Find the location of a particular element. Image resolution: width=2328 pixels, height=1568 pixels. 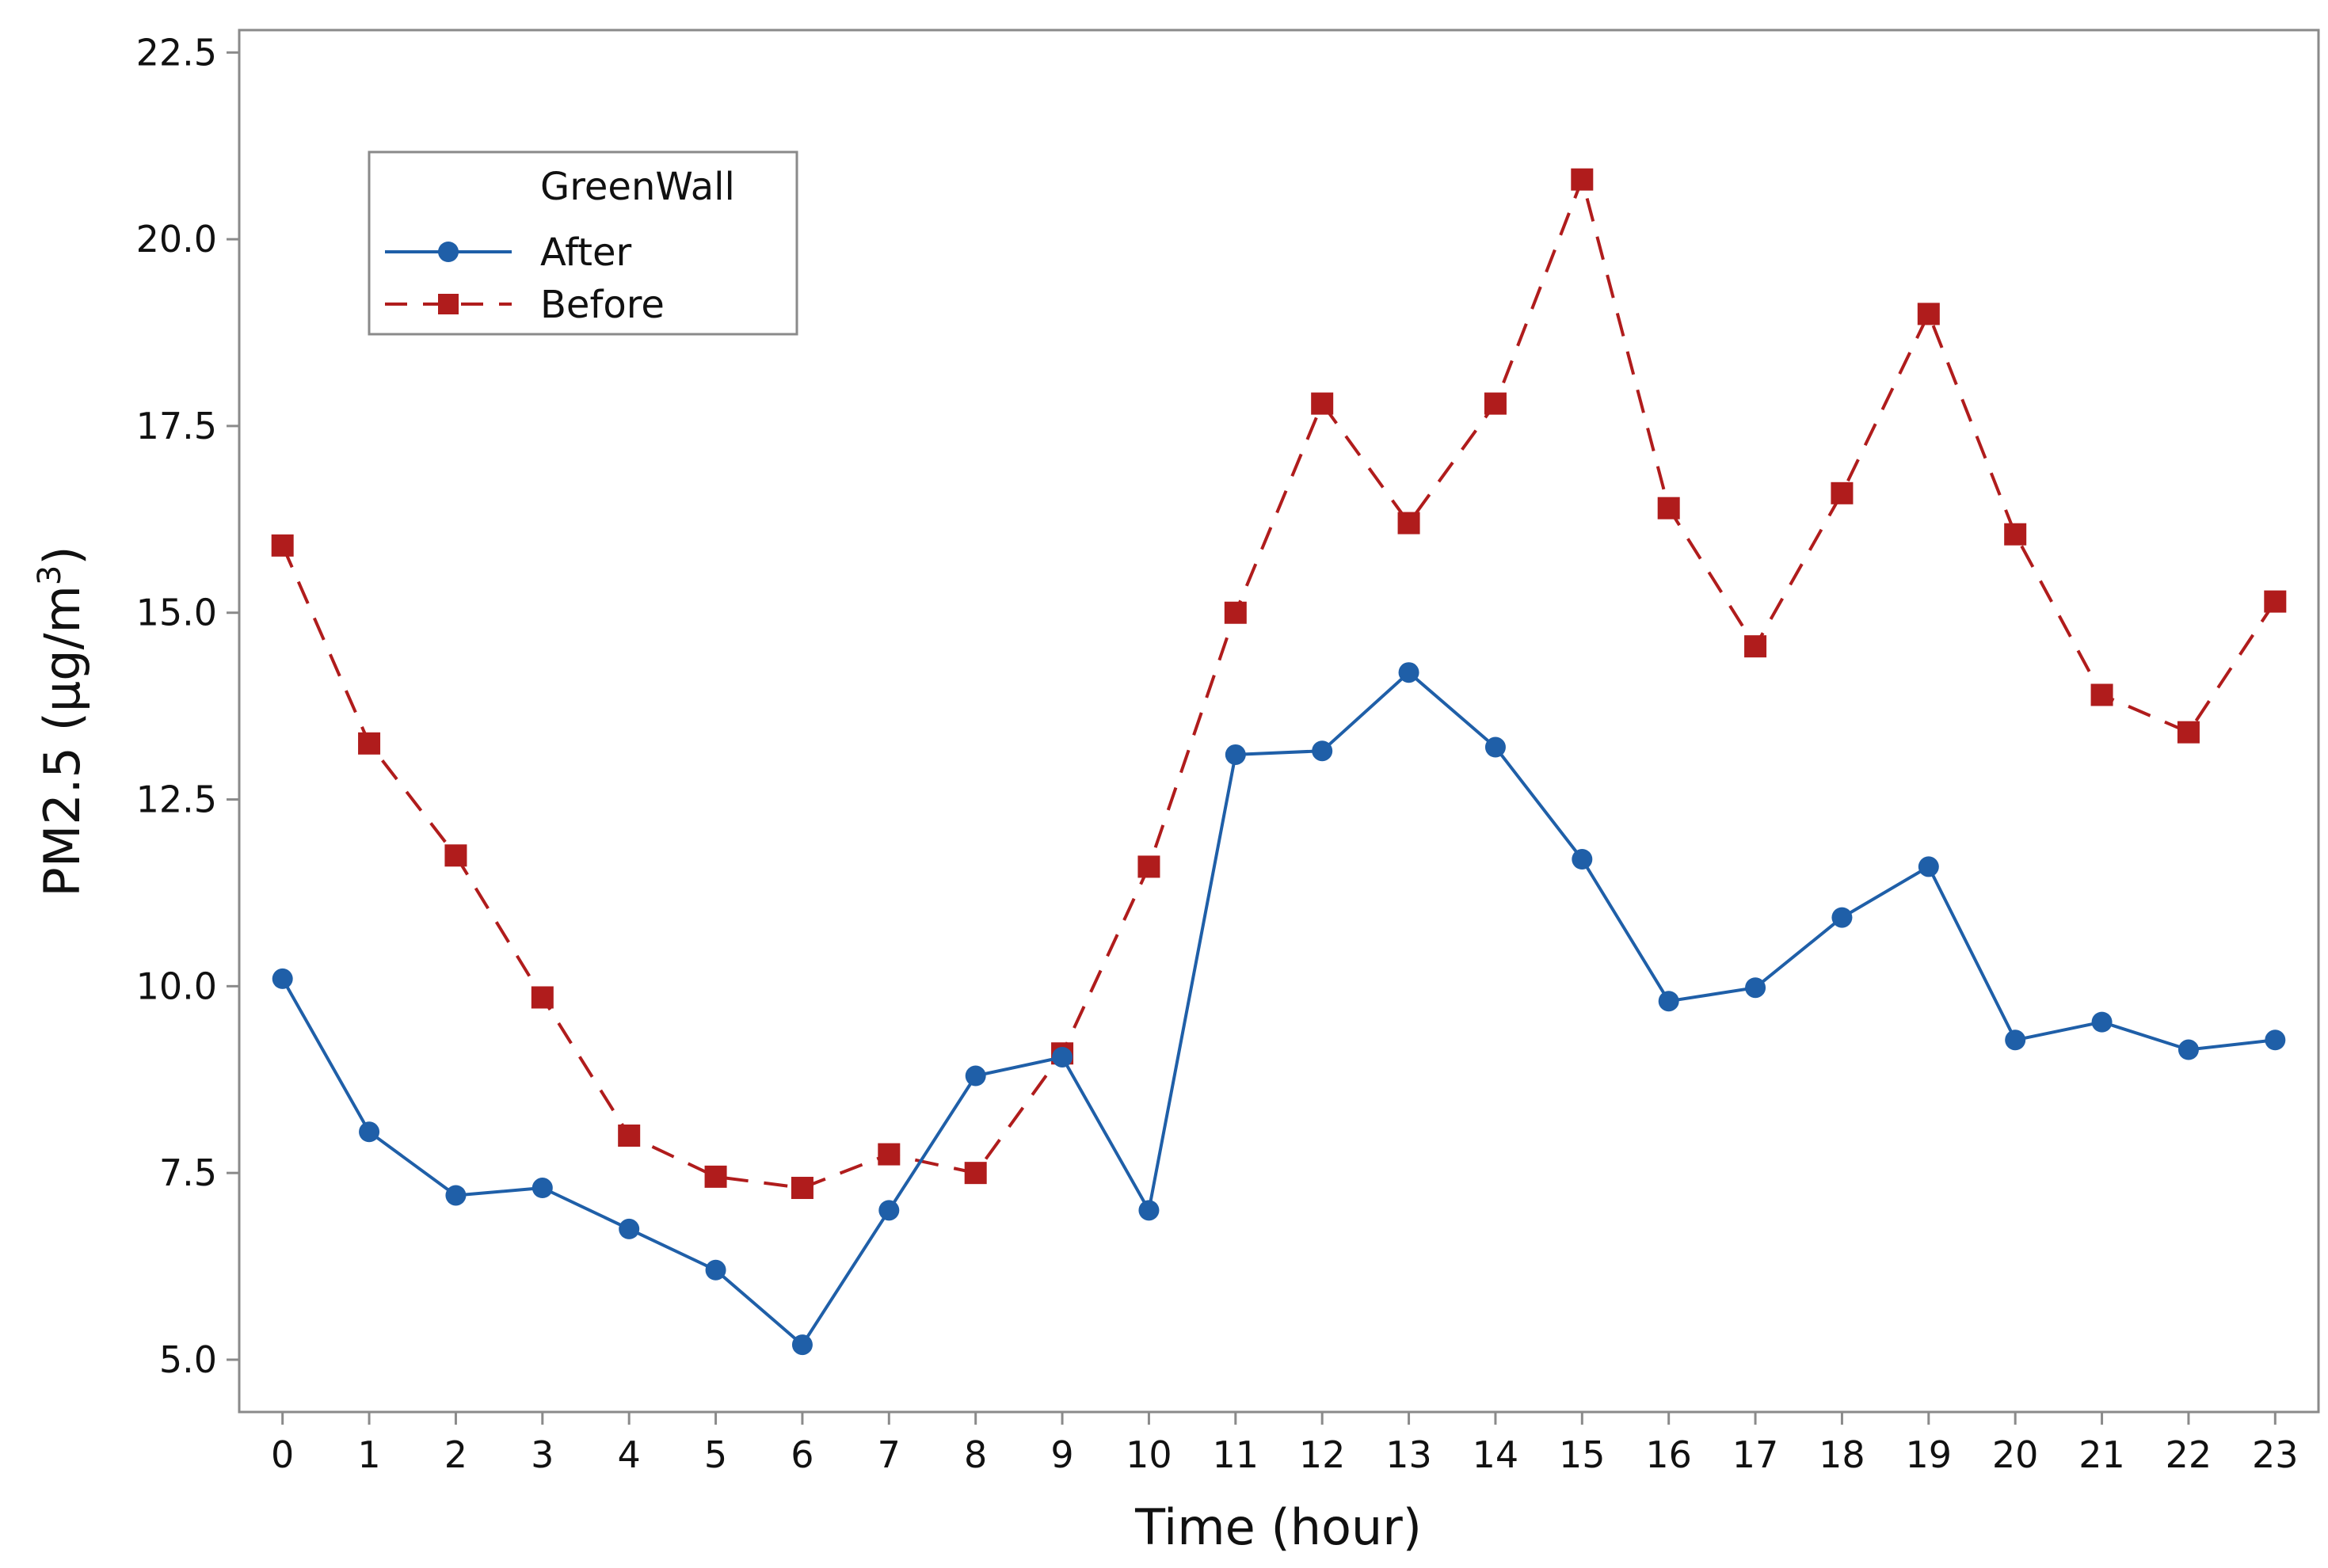

y-tick-label: 12.5 is located at coordinates (176, 799).